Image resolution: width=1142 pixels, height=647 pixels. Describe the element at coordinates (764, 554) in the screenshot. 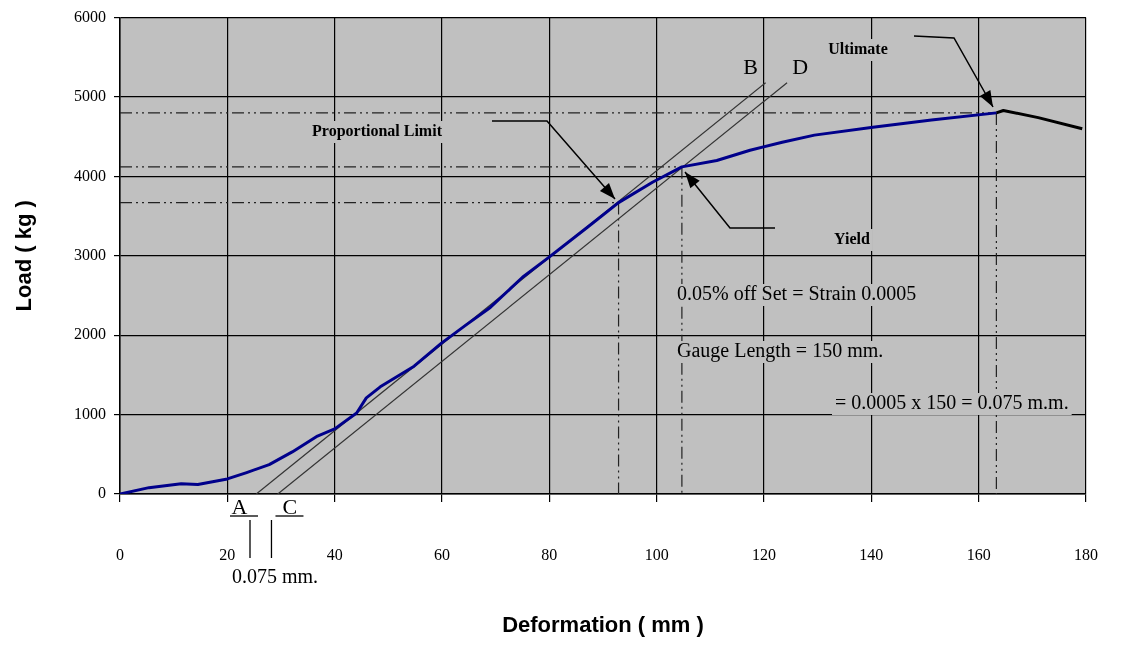

I see `x-tick-label: 120` at that location.